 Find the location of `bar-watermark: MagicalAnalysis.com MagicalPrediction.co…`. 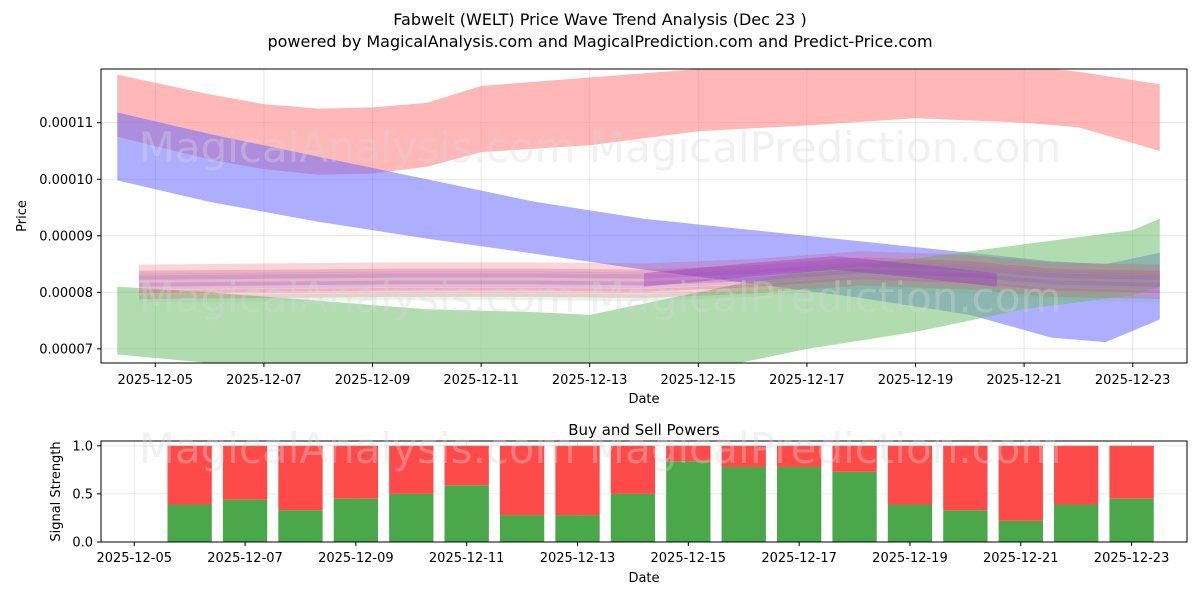

bar-watermark: MagicalAnalysis.com MagicalPrediction.co… is located at coordinates (600, 448).